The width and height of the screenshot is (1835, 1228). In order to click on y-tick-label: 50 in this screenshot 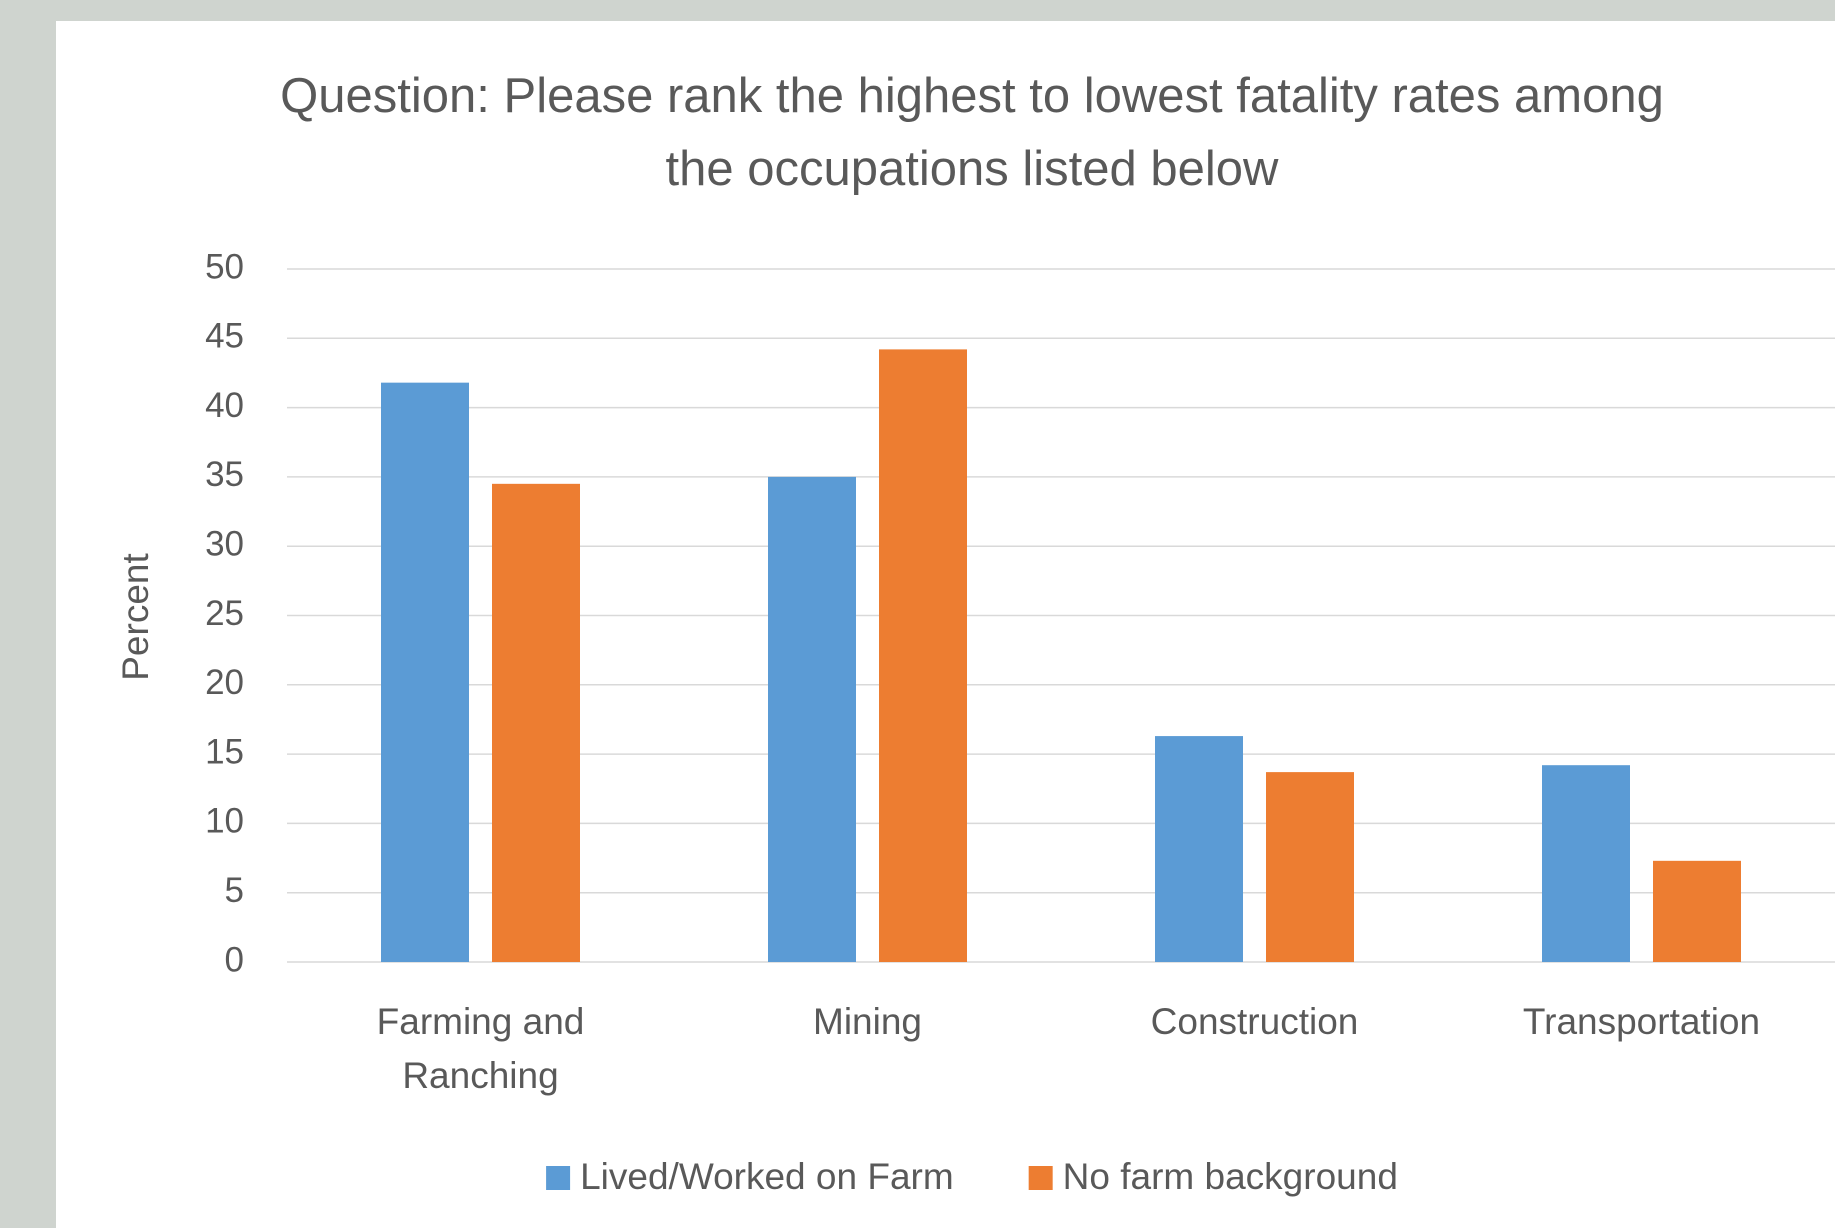, I will do `click(224, 266)`.